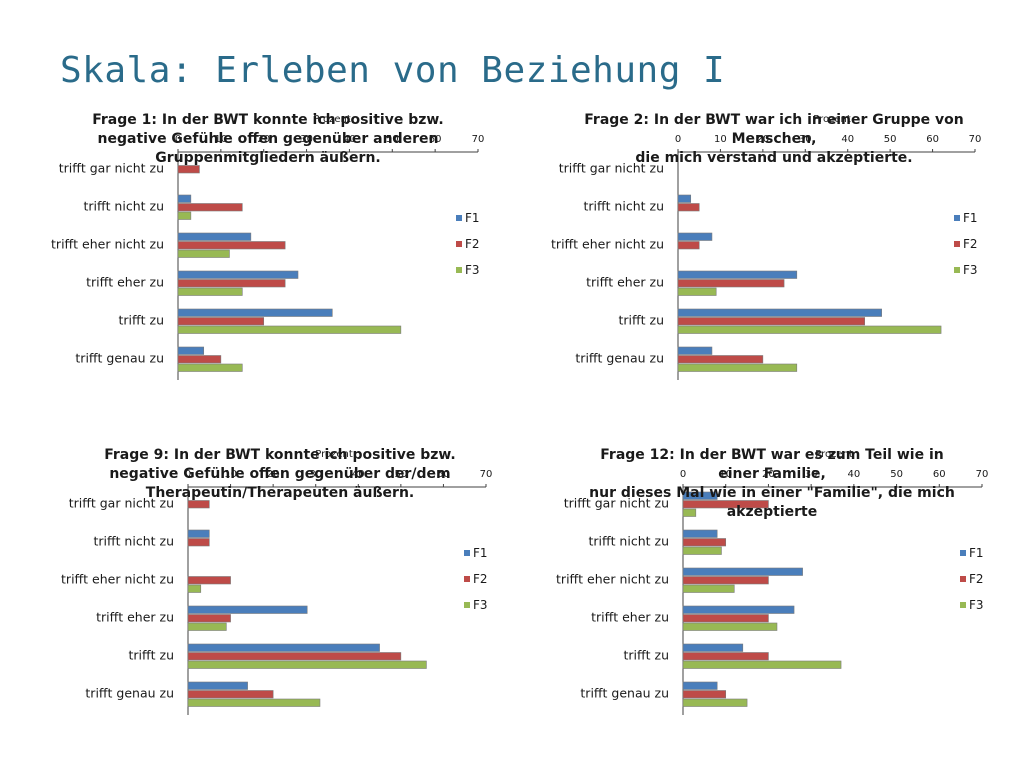 This screenshot has width=1024, height=768. What do you see at coordinates (773, 158) in the screenshot?
I see `chart-title-line: die mich verstand und akzeptierte.` at bounding box center [773, 158].